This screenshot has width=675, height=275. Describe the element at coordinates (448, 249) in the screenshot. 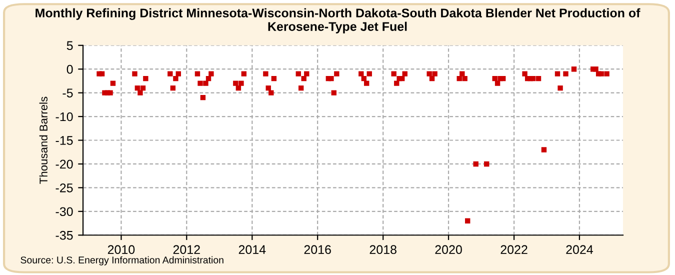

I see `x-tick-label: 2020` at that location.